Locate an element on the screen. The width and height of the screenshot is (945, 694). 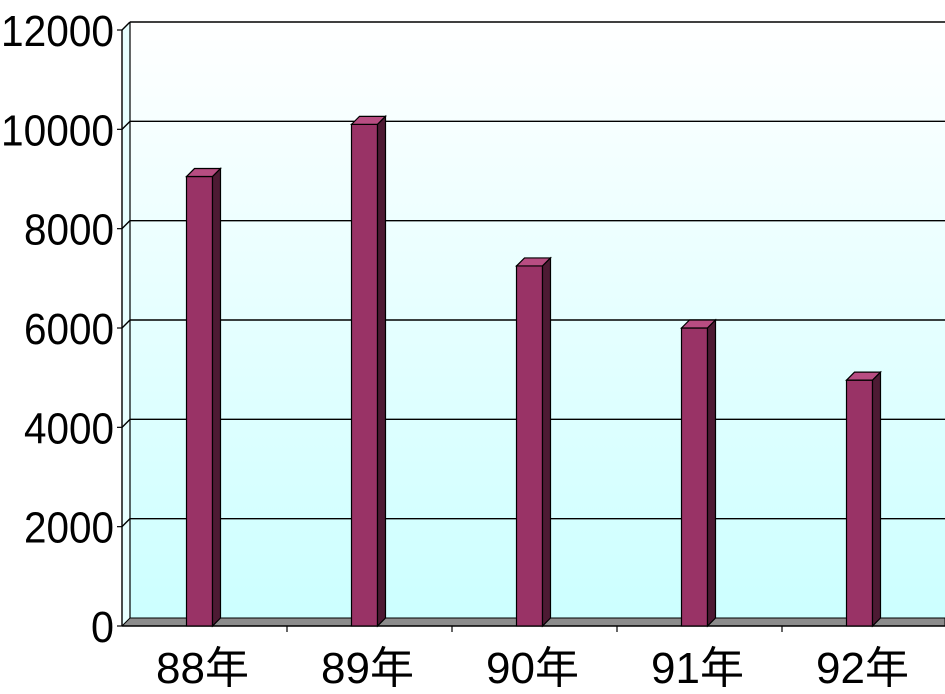
x-tick-label: 91年 is located at coordinates (697, 666).